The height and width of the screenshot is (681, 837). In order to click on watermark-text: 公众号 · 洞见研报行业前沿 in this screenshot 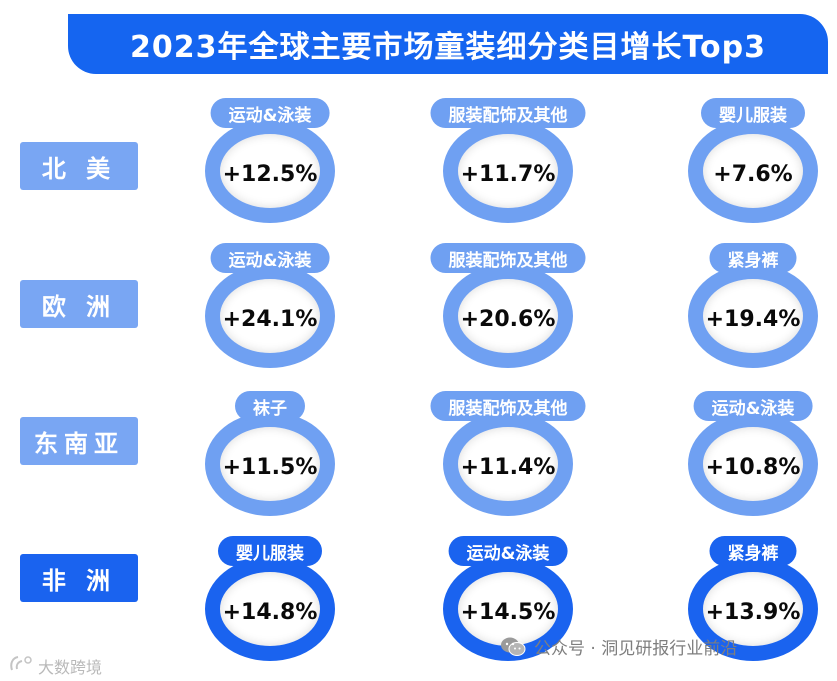, I will do `click(636, 649)`.